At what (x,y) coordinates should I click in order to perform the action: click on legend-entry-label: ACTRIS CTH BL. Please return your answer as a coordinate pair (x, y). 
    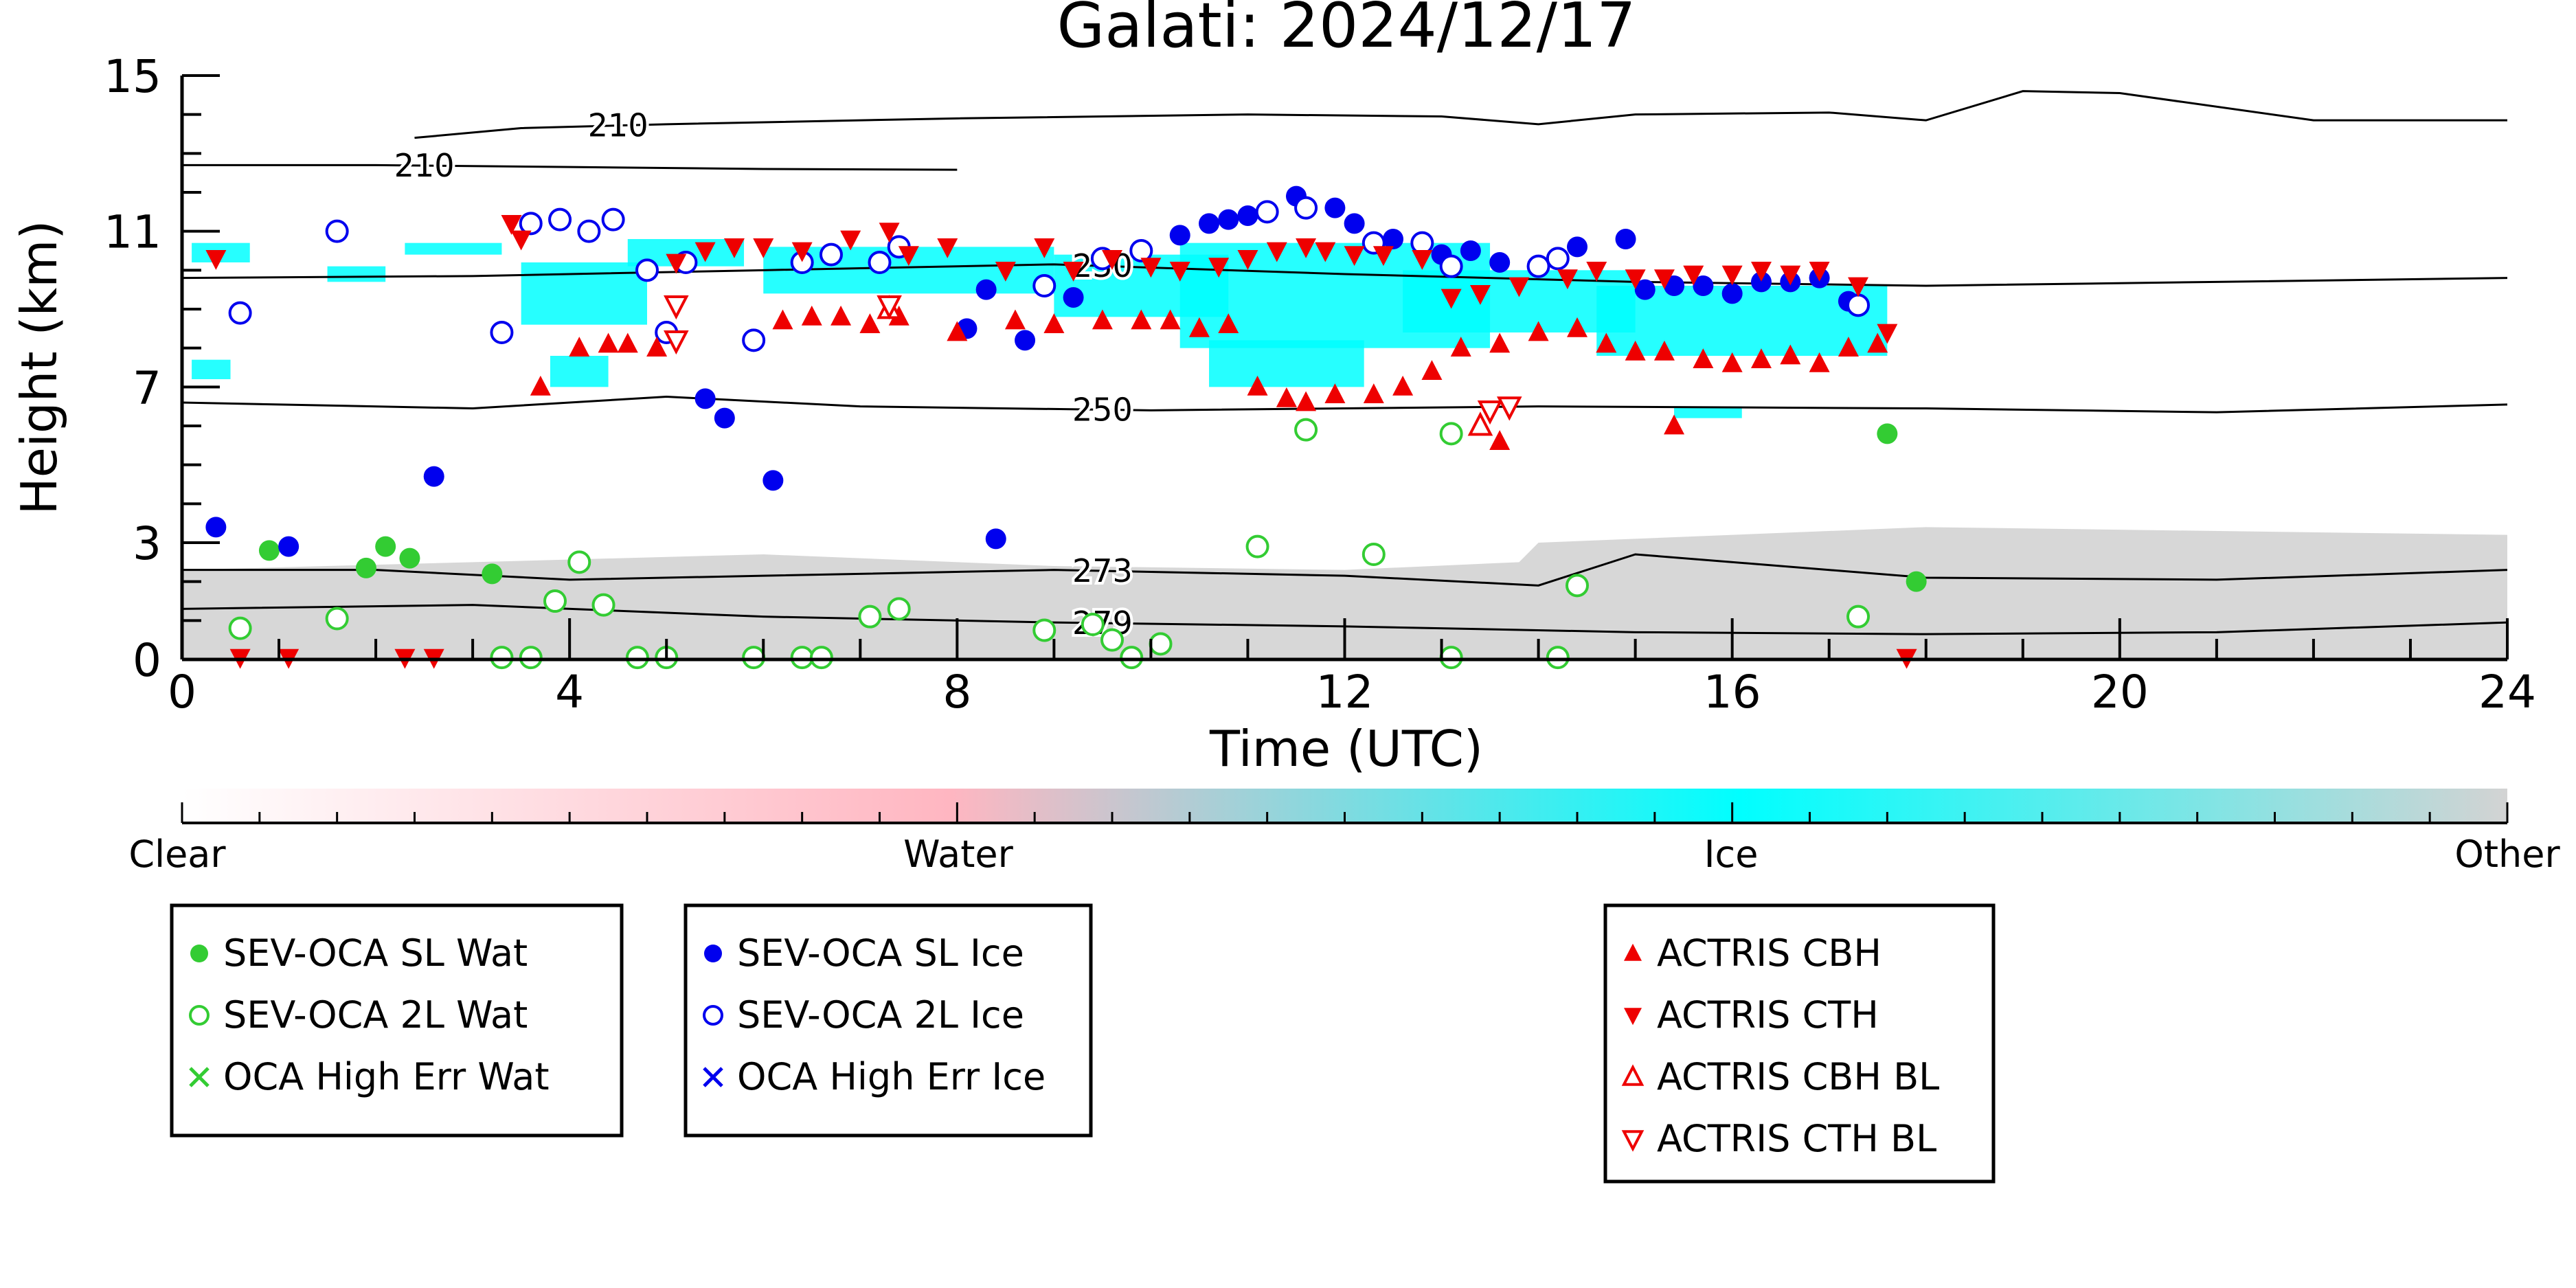
    Looking at the image, I should click on (1796, 1138).